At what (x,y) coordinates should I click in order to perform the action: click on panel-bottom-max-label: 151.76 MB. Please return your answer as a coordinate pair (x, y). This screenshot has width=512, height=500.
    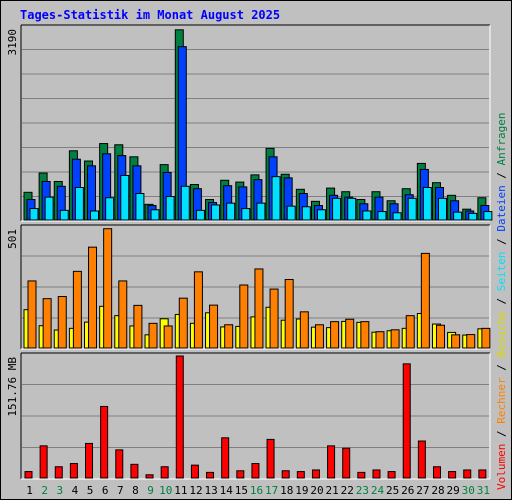
    Looking at the image, I should click on (12, 387).